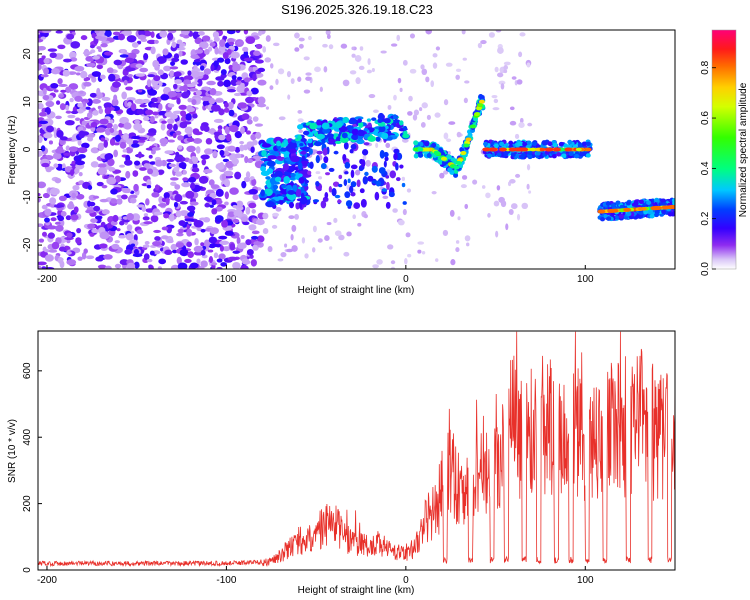 The height and width of the screenshot is (600, 750). Describe the element at coordinates (226, 279) in the screenshot. I see `spectrogram-x-tick-label: -100` at that location.